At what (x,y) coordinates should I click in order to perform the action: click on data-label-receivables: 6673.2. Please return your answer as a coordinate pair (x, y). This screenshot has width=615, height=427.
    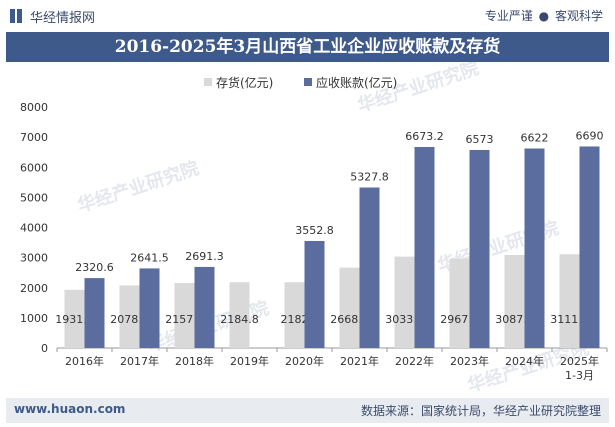
    Looking at the image, I should click on (424, 136).